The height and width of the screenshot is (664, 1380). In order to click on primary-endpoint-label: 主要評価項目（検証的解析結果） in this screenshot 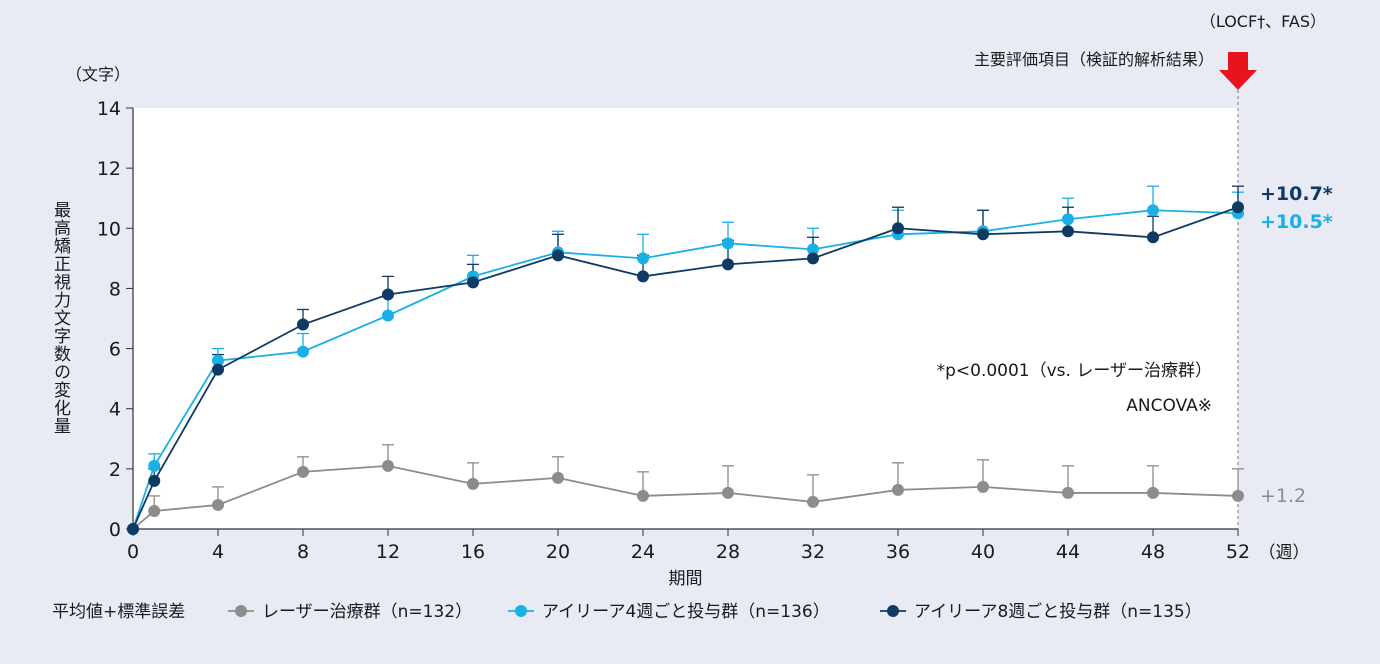, I will do `click(1094, 59)`.